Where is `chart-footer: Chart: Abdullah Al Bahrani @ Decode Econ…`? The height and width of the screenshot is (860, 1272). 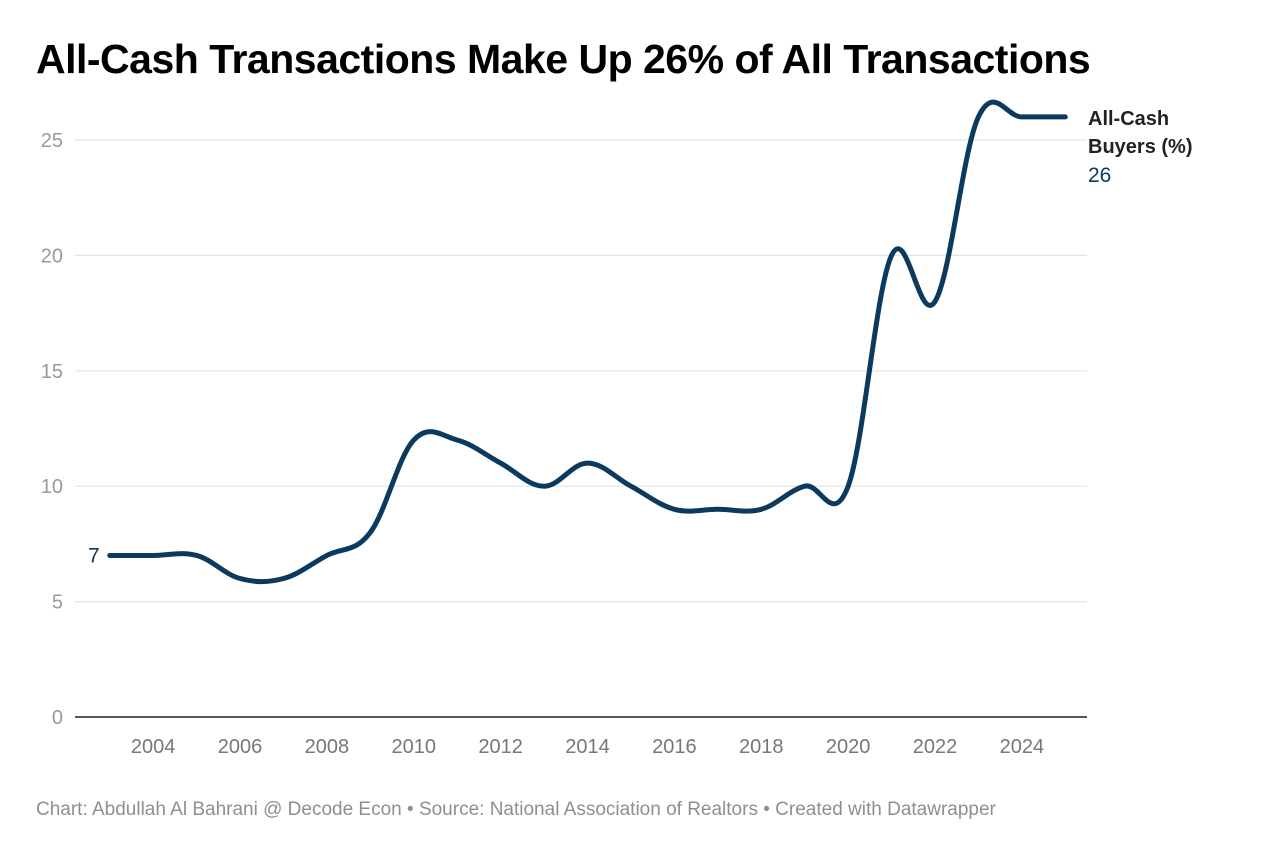
chart-footer: Chart: Abdullah Al Bahrani @ Decode Econ… is located at coordinates (516, 809).